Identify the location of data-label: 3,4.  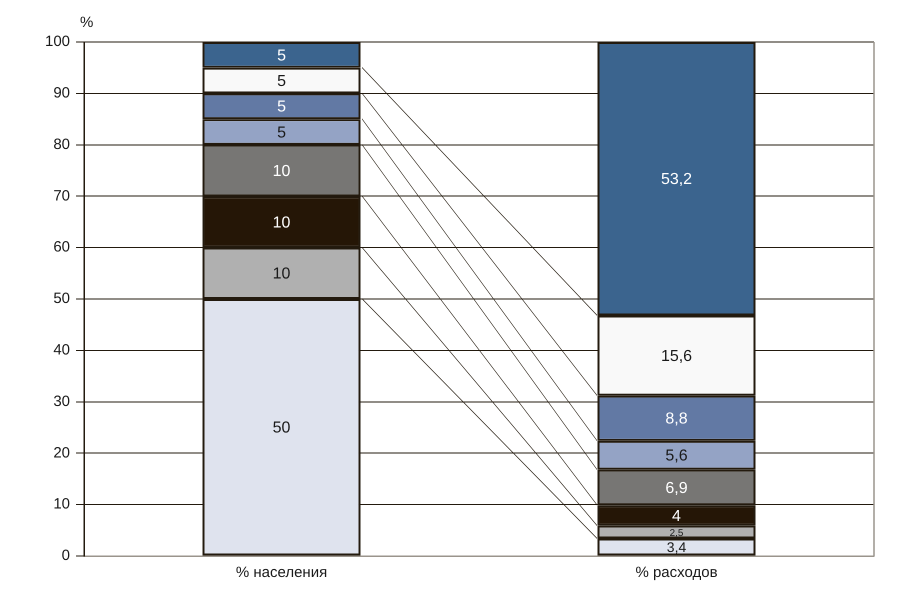
(676, 546).